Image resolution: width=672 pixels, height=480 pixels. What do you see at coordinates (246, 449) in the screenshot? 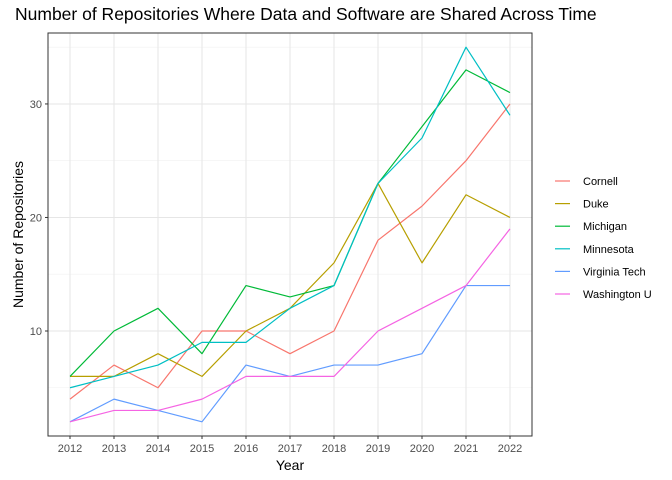
I see `x-tick-label: 2016` at bounding box center [246, 449].